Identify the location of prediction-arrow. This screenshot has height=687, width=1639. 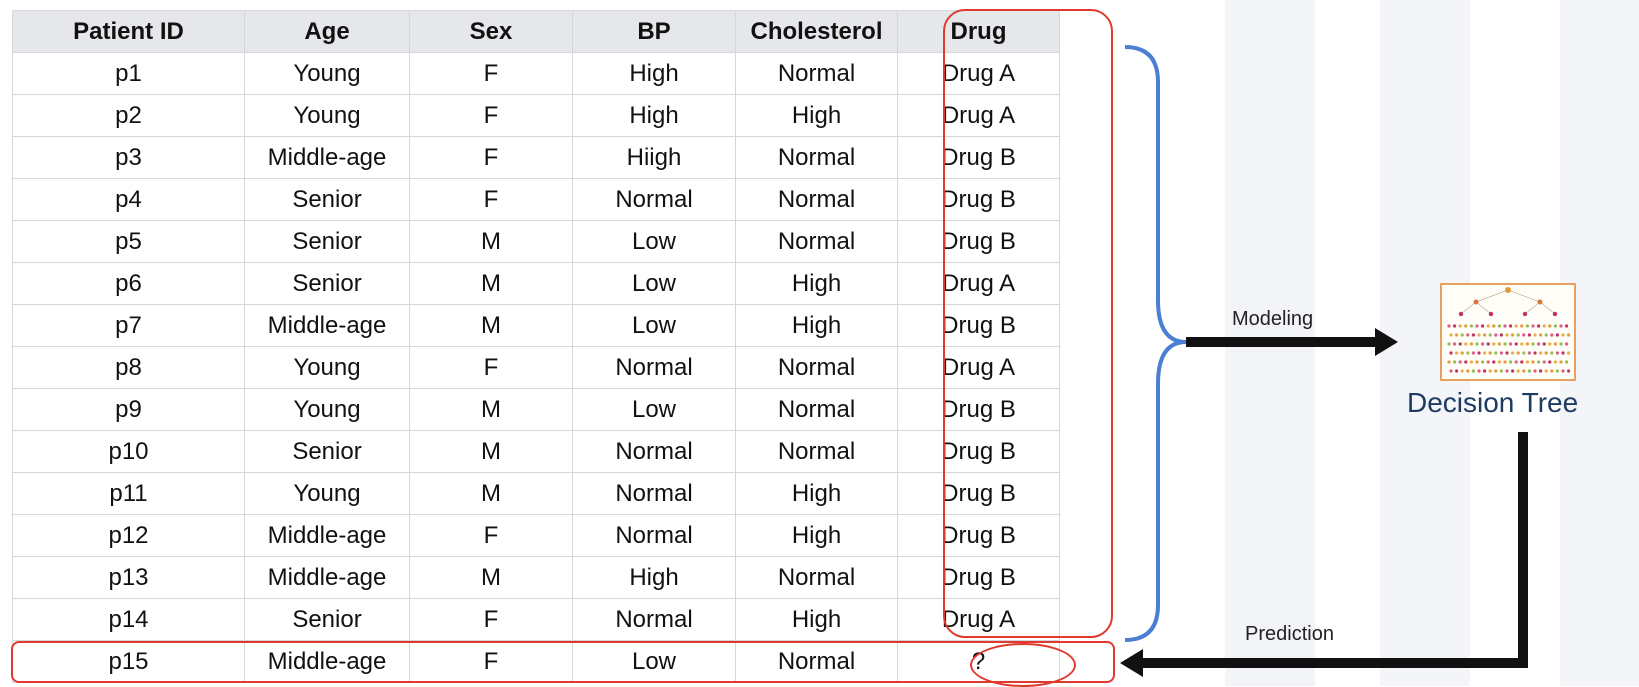
(1324, 554).